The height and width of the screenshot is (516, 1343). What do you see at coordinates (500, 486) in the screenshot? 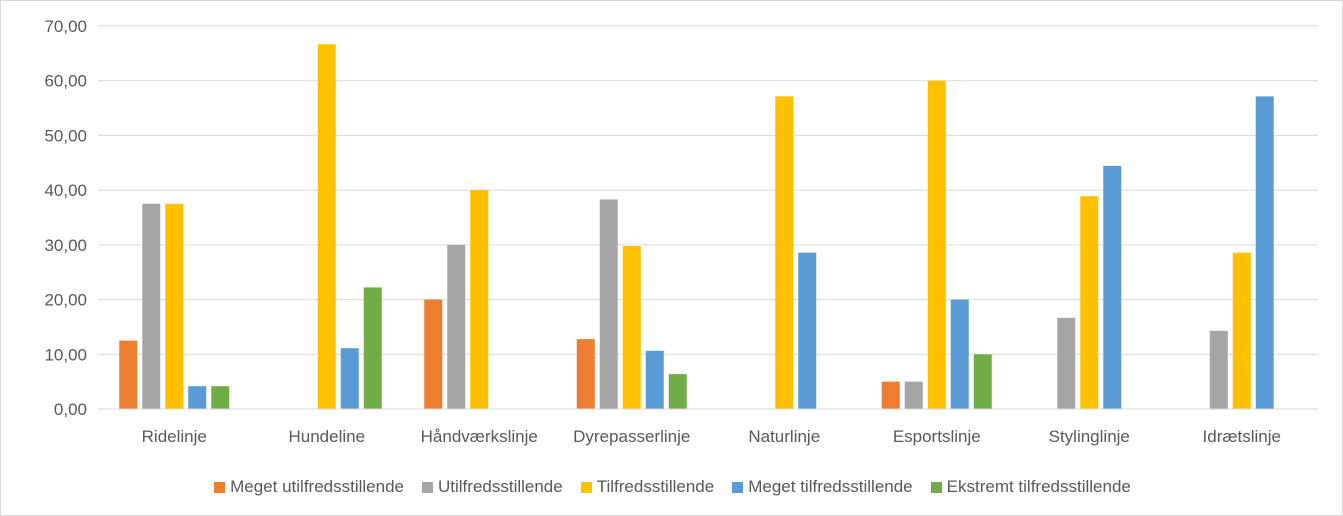
I see `legend-label: Utilfredsstillende` at bounding box center [500, 486].